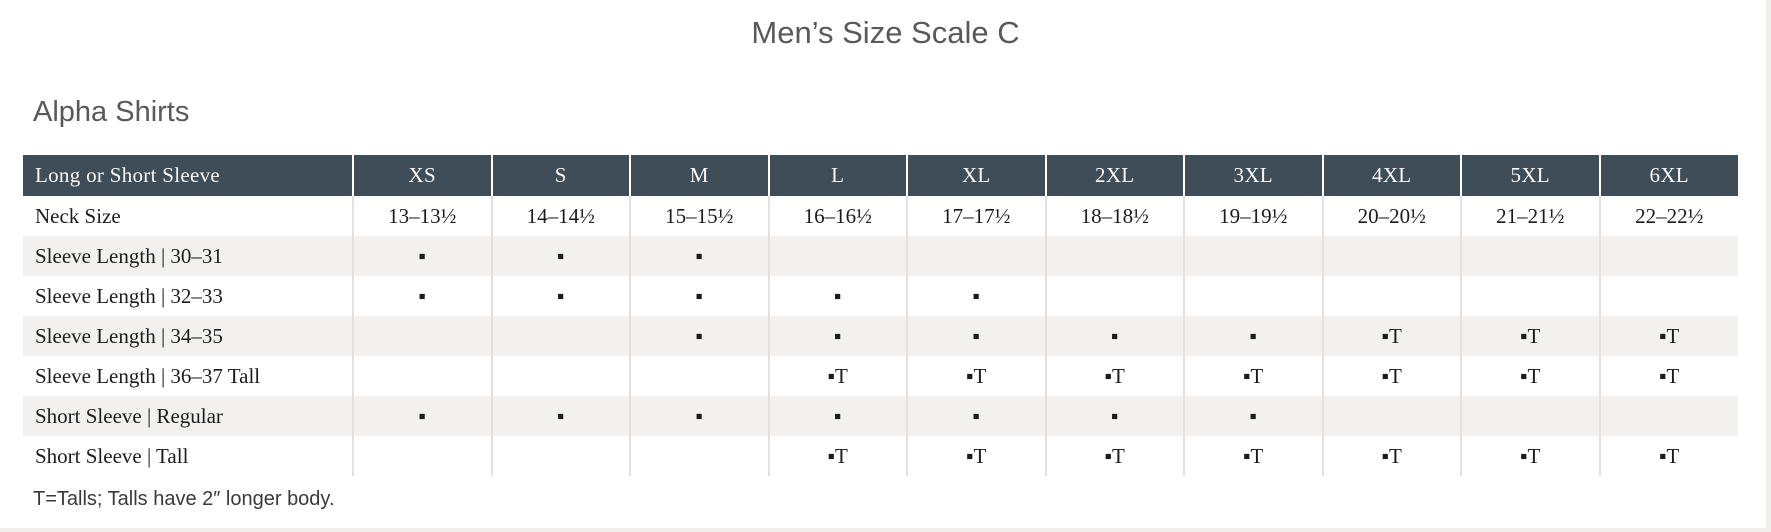 The width and height of the screenshot is (1771, 532). Describe the element at coordinates (1254, 176) in the screenshot. I see `header-cell-size-3XL: 3XL` at that location.